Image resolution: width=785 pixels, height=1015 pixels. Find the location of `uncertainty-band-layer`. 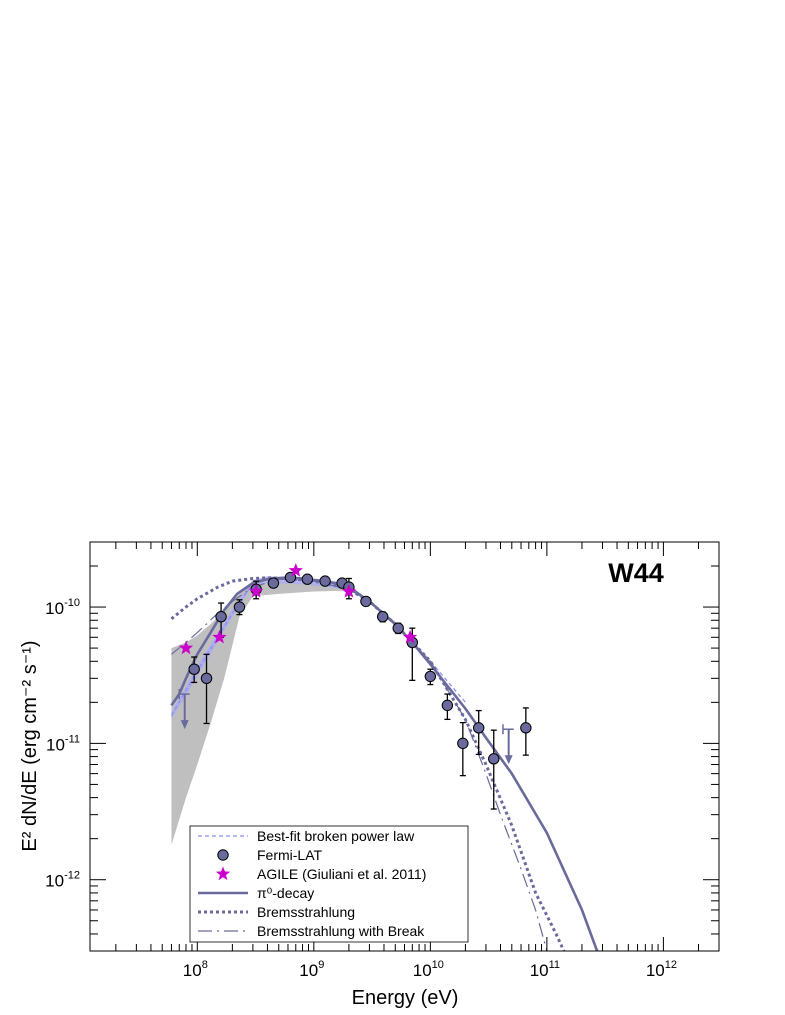

uncertainty-band-layer is located at coordinates (260, 710).